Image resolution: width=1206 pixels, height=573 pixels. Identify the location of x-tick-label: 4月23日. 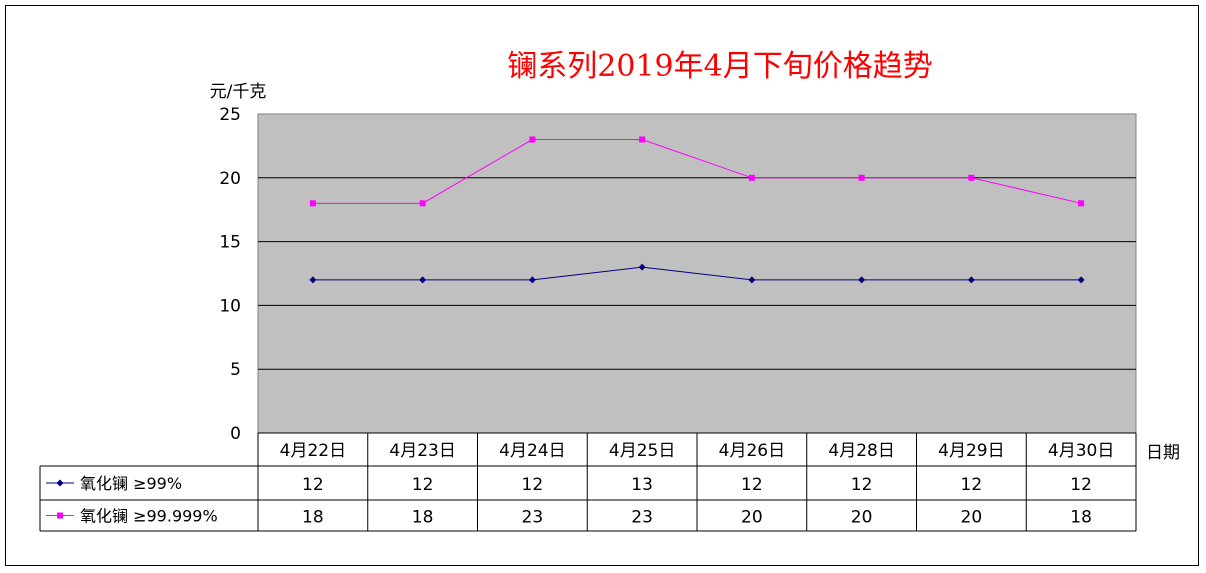
(422, 451).